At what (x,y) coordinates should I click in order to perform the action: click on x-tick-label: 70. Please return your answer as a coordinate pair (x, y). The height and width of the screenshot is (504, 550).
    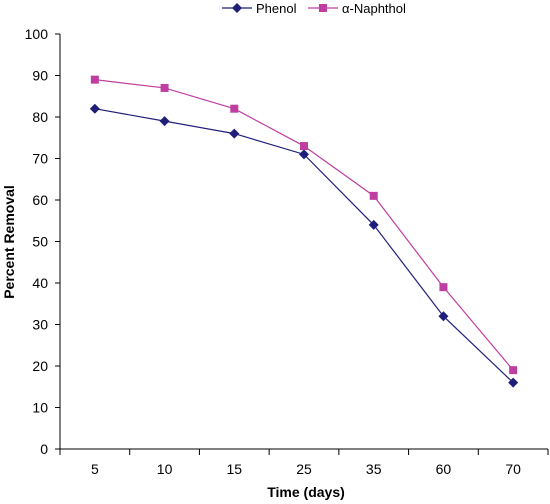
    Looking at the image, I should click on (513, 469).